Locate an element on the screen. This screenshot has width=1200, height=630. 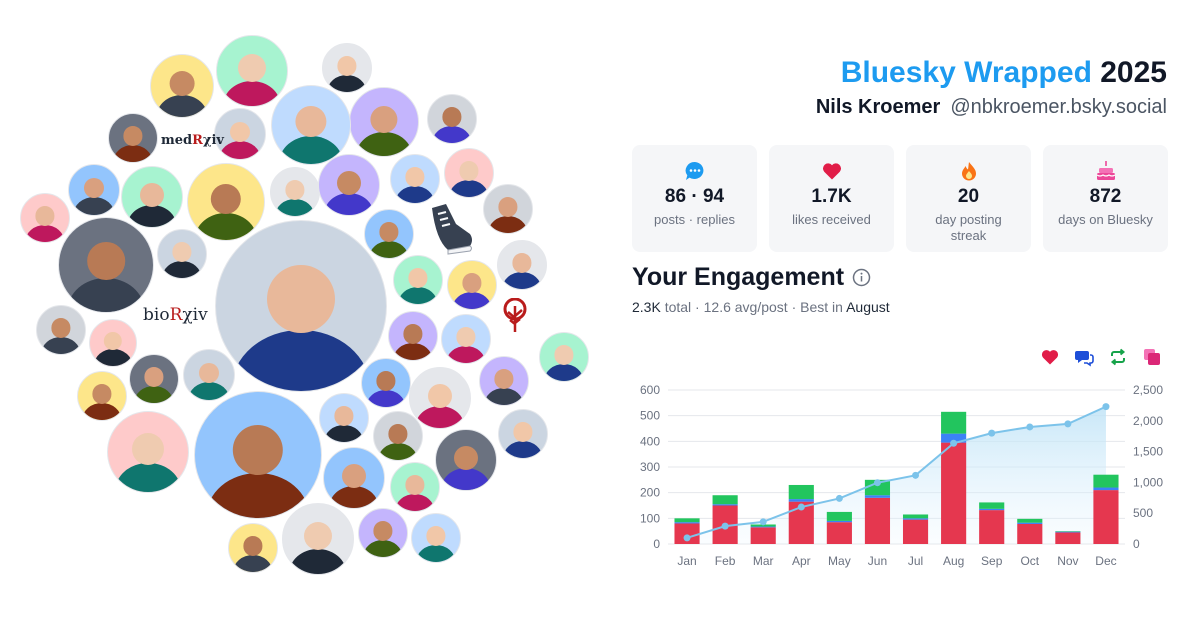
stat-card-streak: 20 day posting streak is located at coordinates (968, 198).